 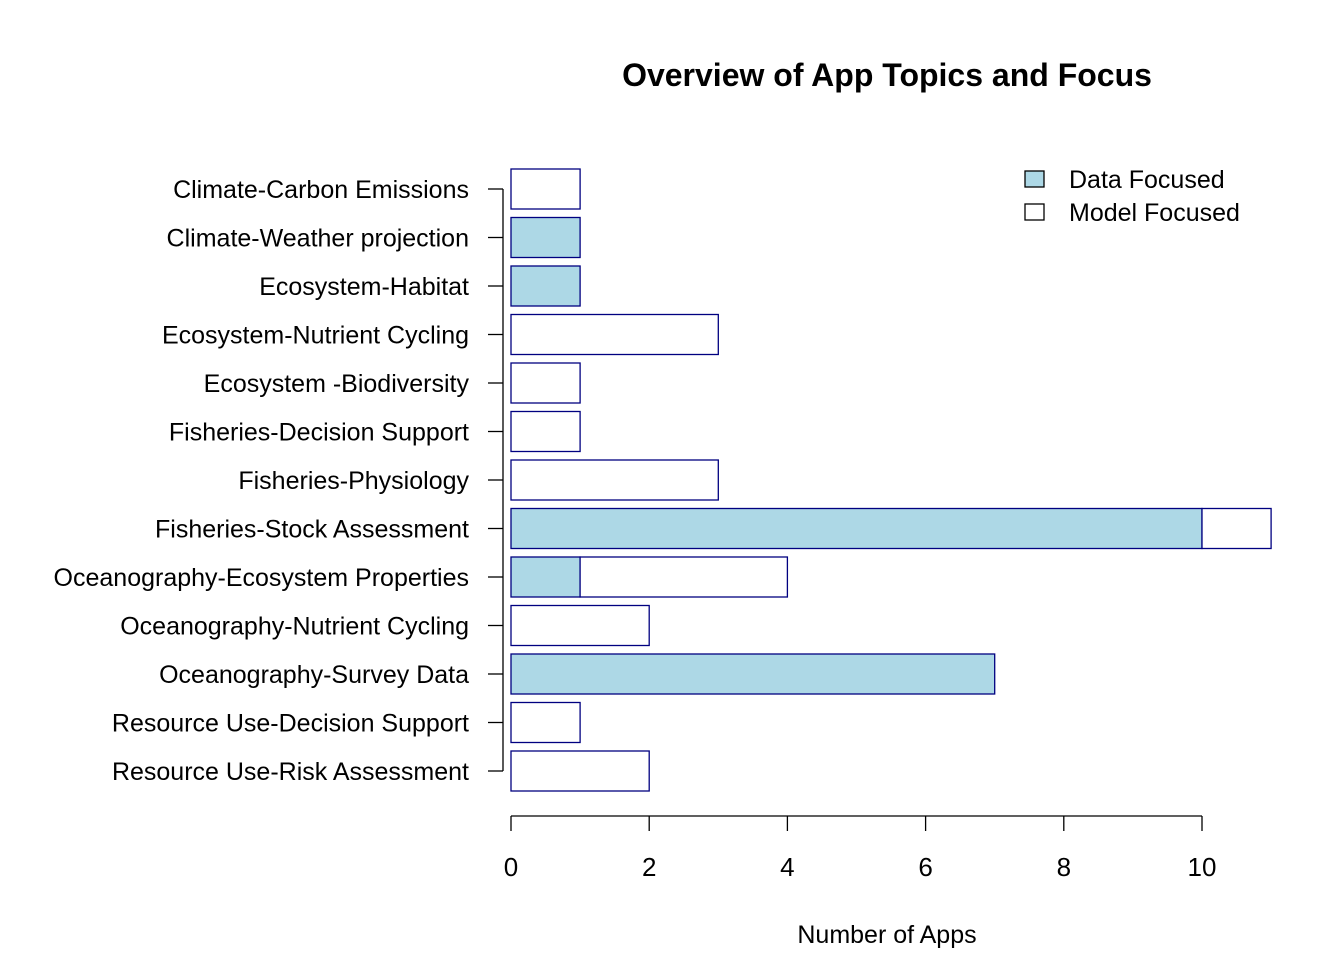 What do you see at coordinates (290, 772) in the screenshot?
I see `category-label-12: Resource Use-Risk Assessment` at bounding box center [290, 772].